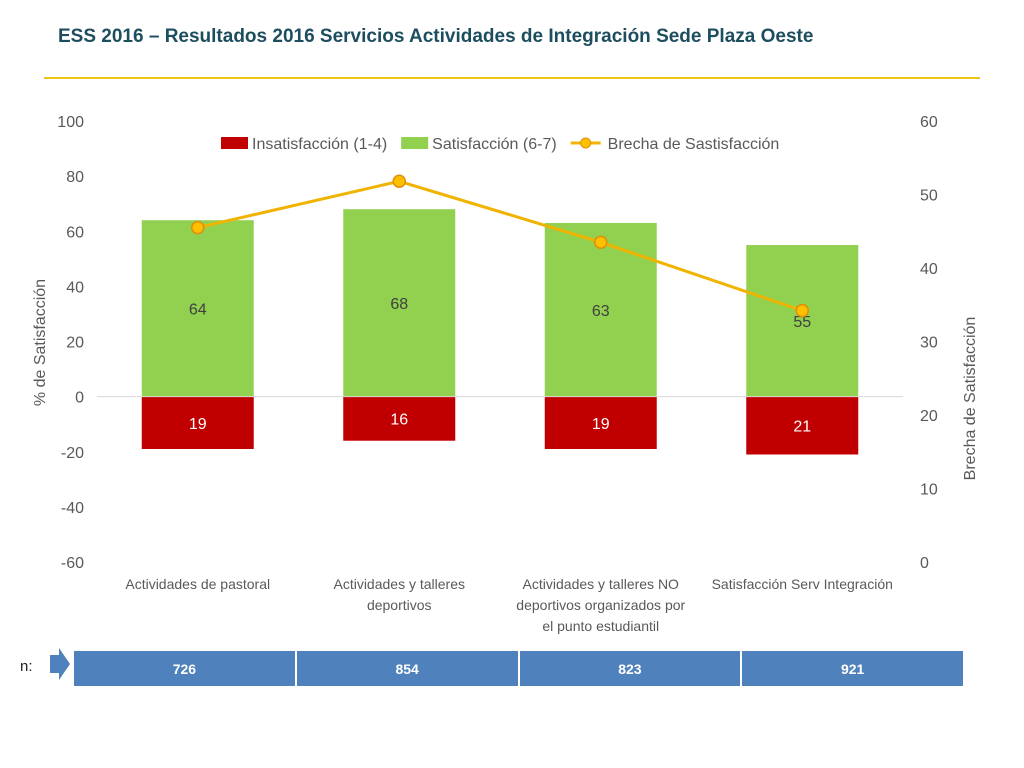 The width and height of the screenshot is (1024, 768). I want to click on y-axis-title: % de Satisfacción, so click(40, 342).